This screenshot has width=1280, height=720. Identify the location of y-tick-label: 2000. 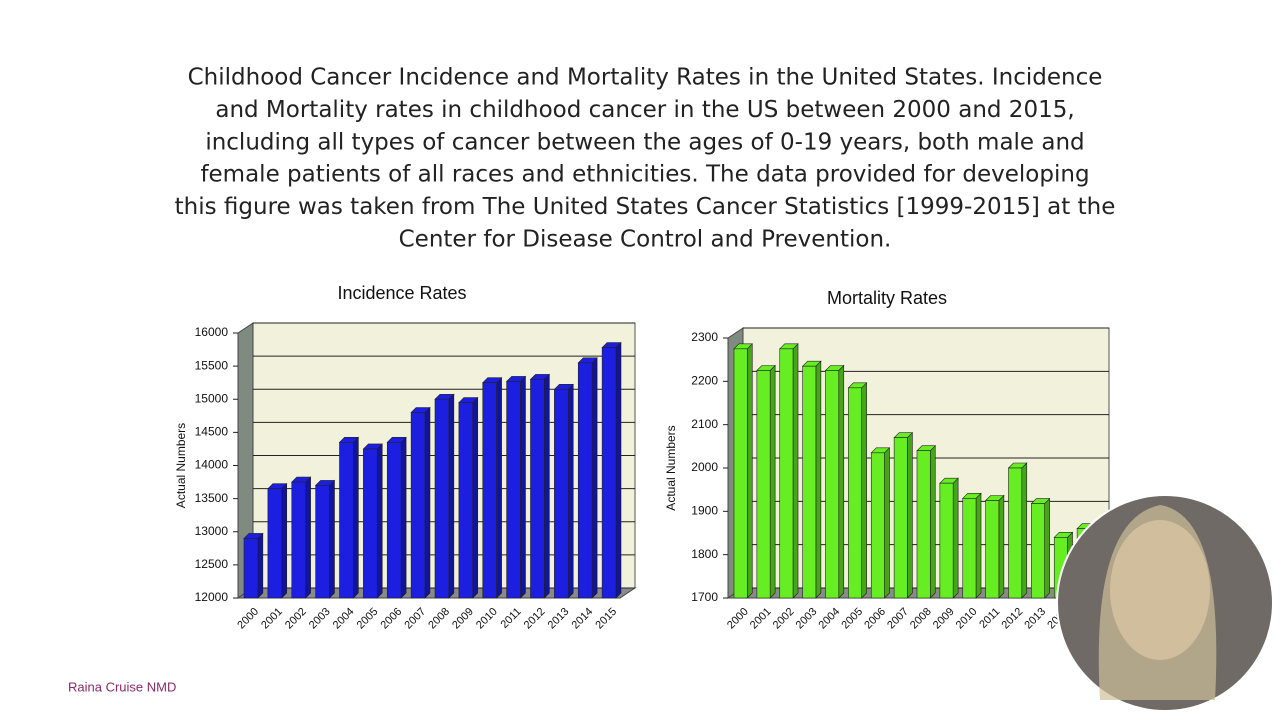
(704, 467).